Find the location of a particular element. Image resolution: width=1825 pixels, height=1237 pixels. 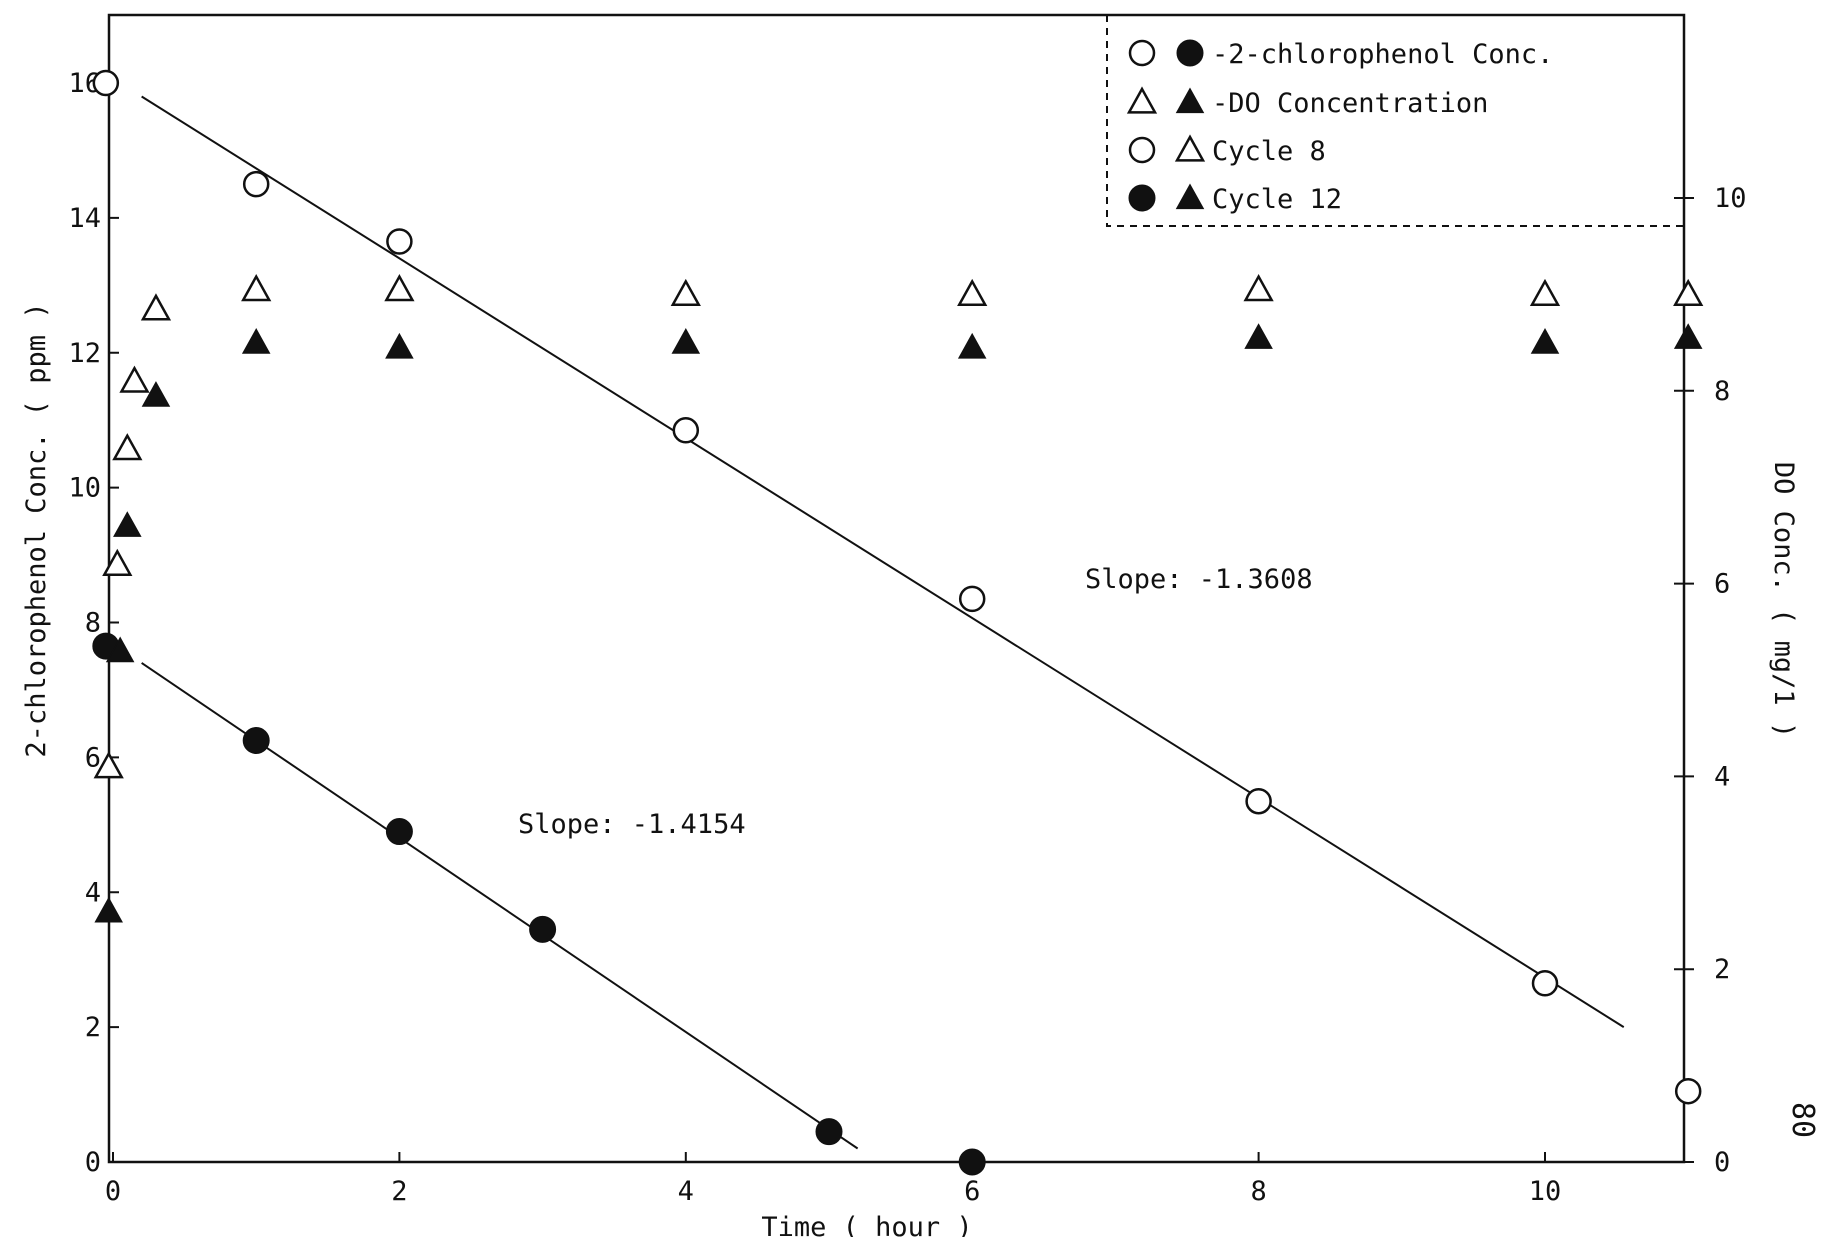

legend-label-do: -DO Concentration is located at coordinates (1350, 103).